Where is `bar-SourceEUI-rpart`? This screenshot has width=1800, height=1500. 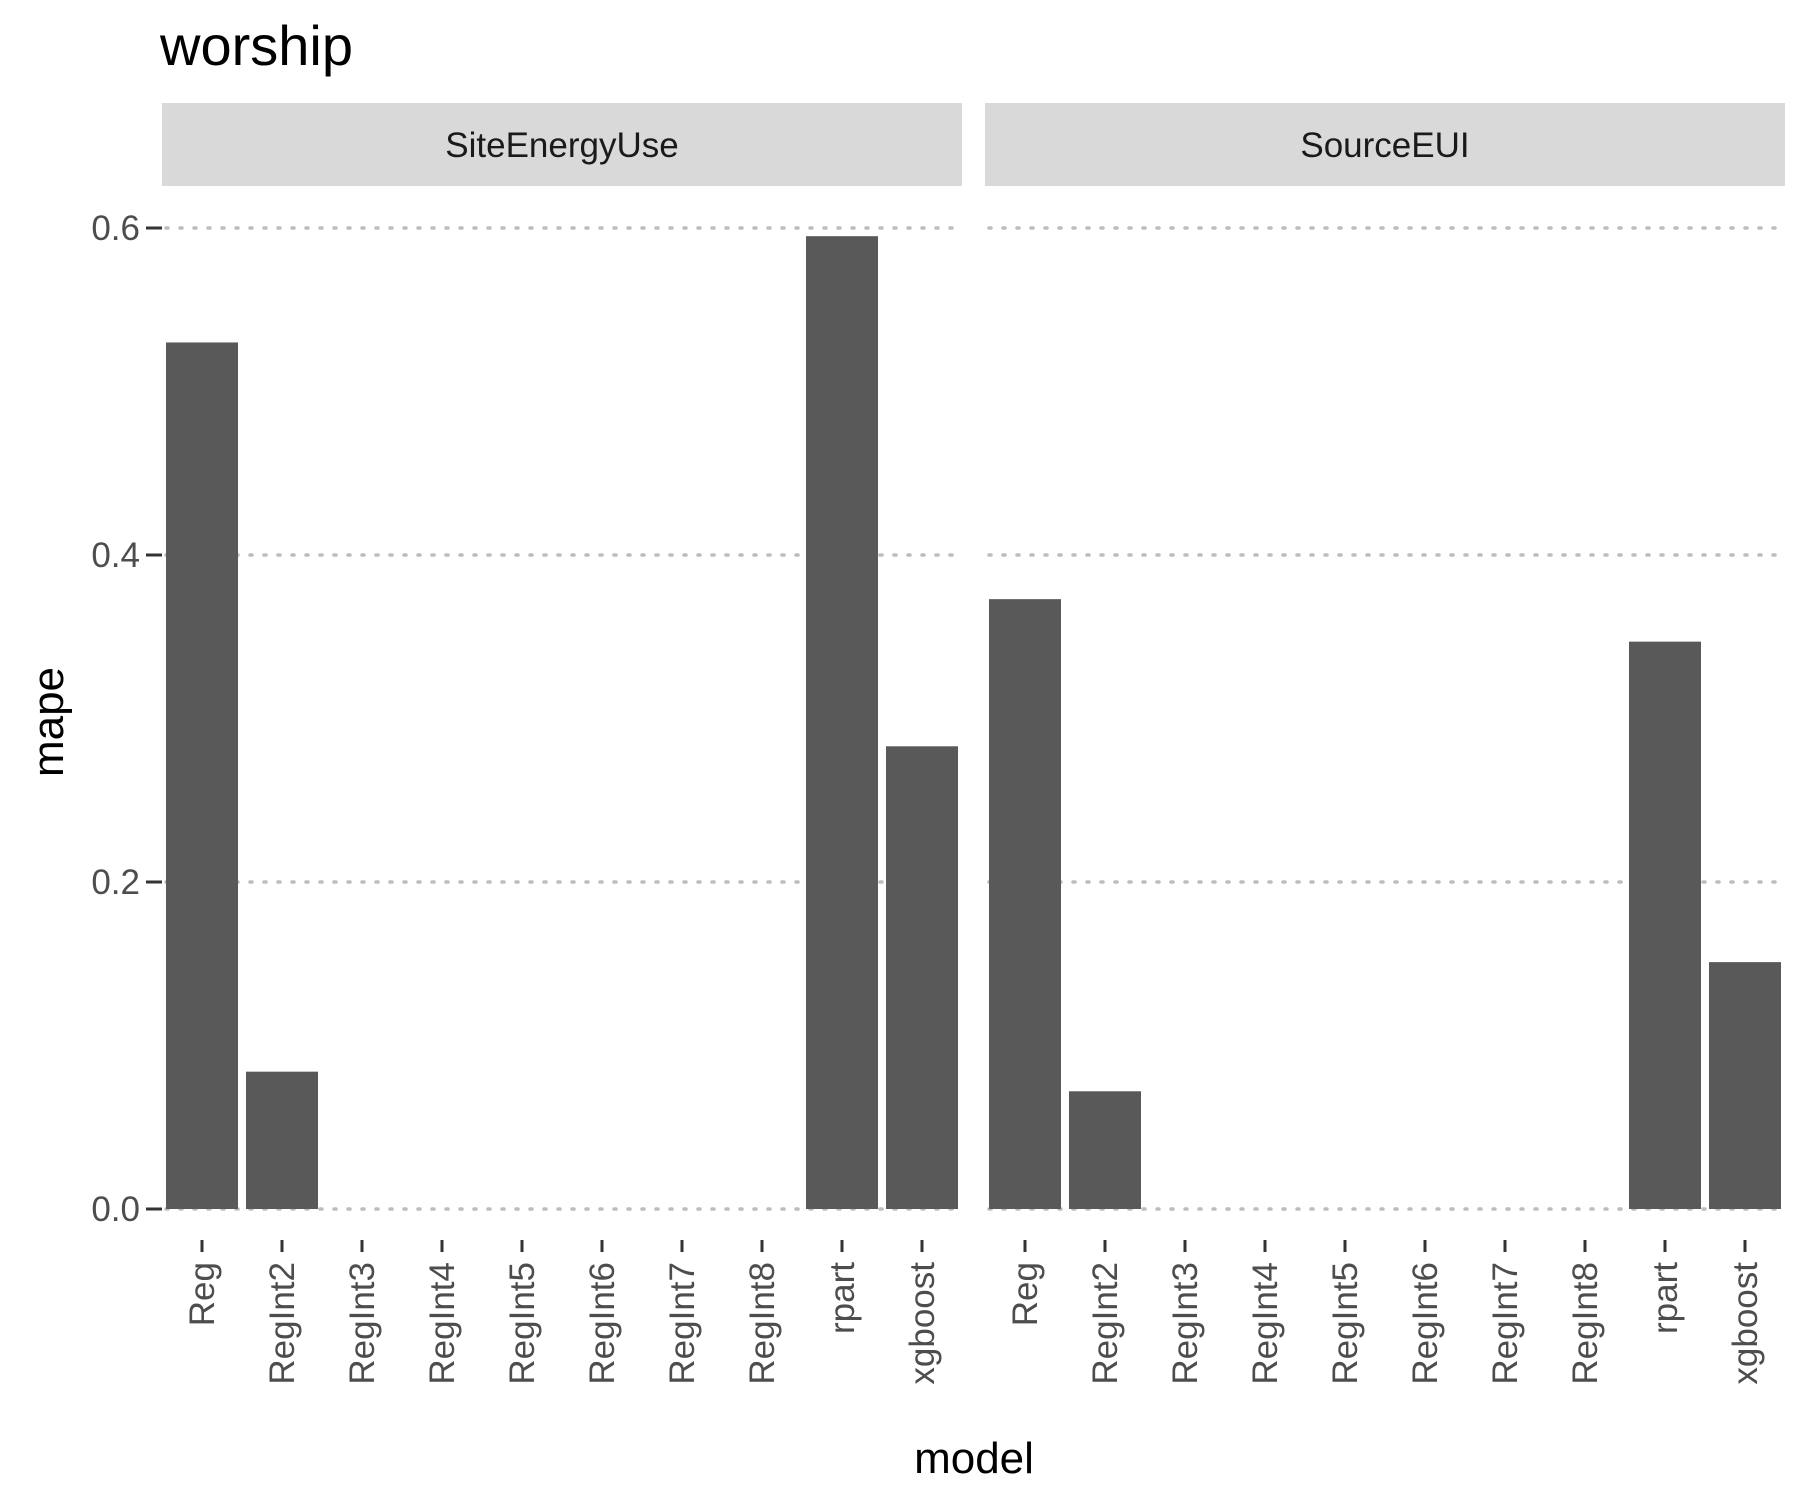 bar-SourceEUI-rpart is located at coordinates (1665, 925).